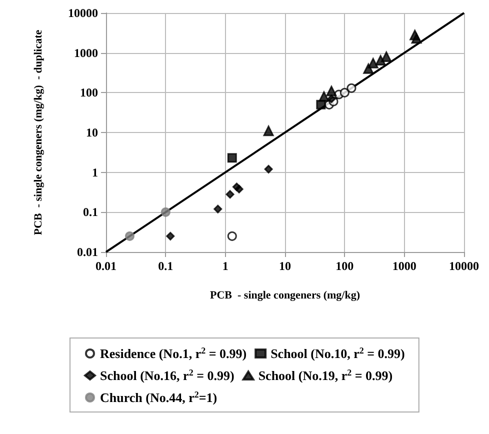  What do you see at coordinates (345, 266) in the screenshot?
I see `x-tick-label: 100` at bounding box center [345, 266].